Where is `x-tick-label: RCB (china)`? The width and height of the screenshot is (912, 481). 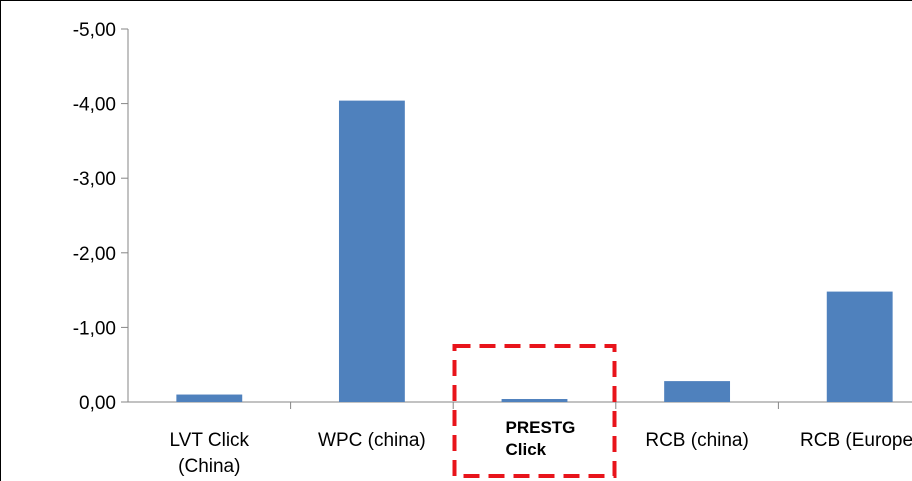 x-tick-label: RCB (china) is located at coordinates (696, 440).